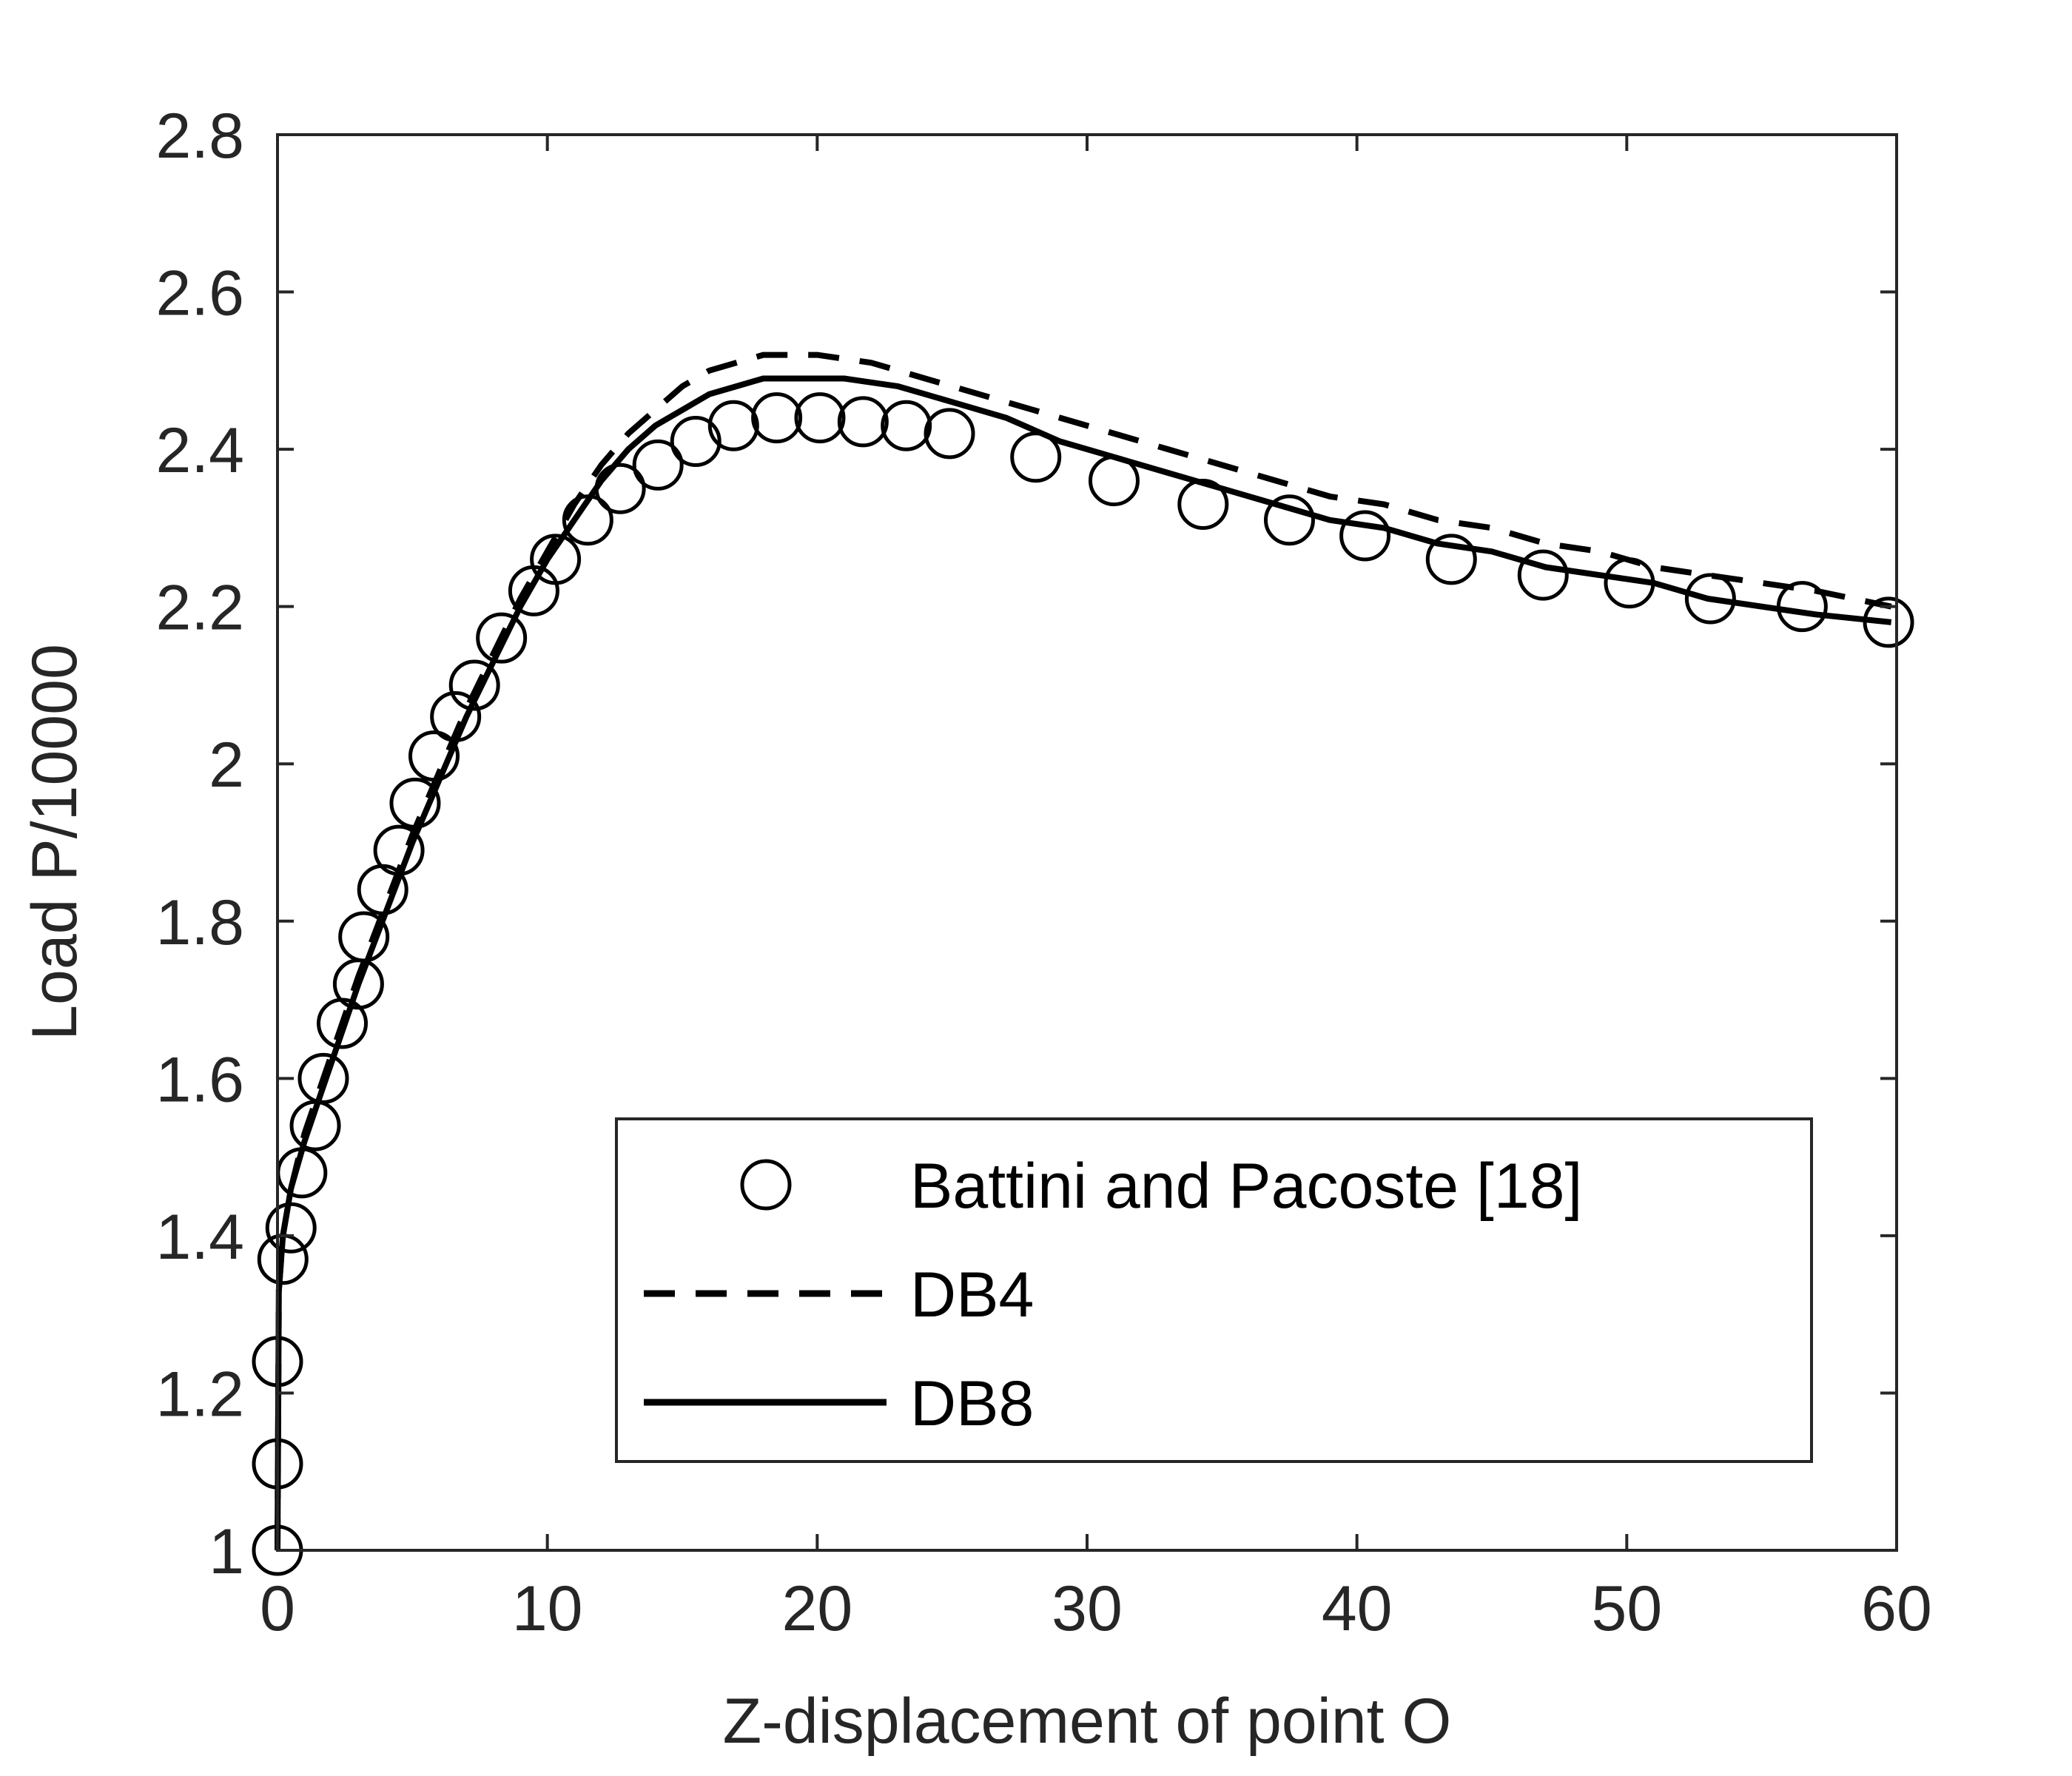 This screenshot has width=2072, height=1776. I want to click on y-tick-label: 1.4, so click(199, 1237).